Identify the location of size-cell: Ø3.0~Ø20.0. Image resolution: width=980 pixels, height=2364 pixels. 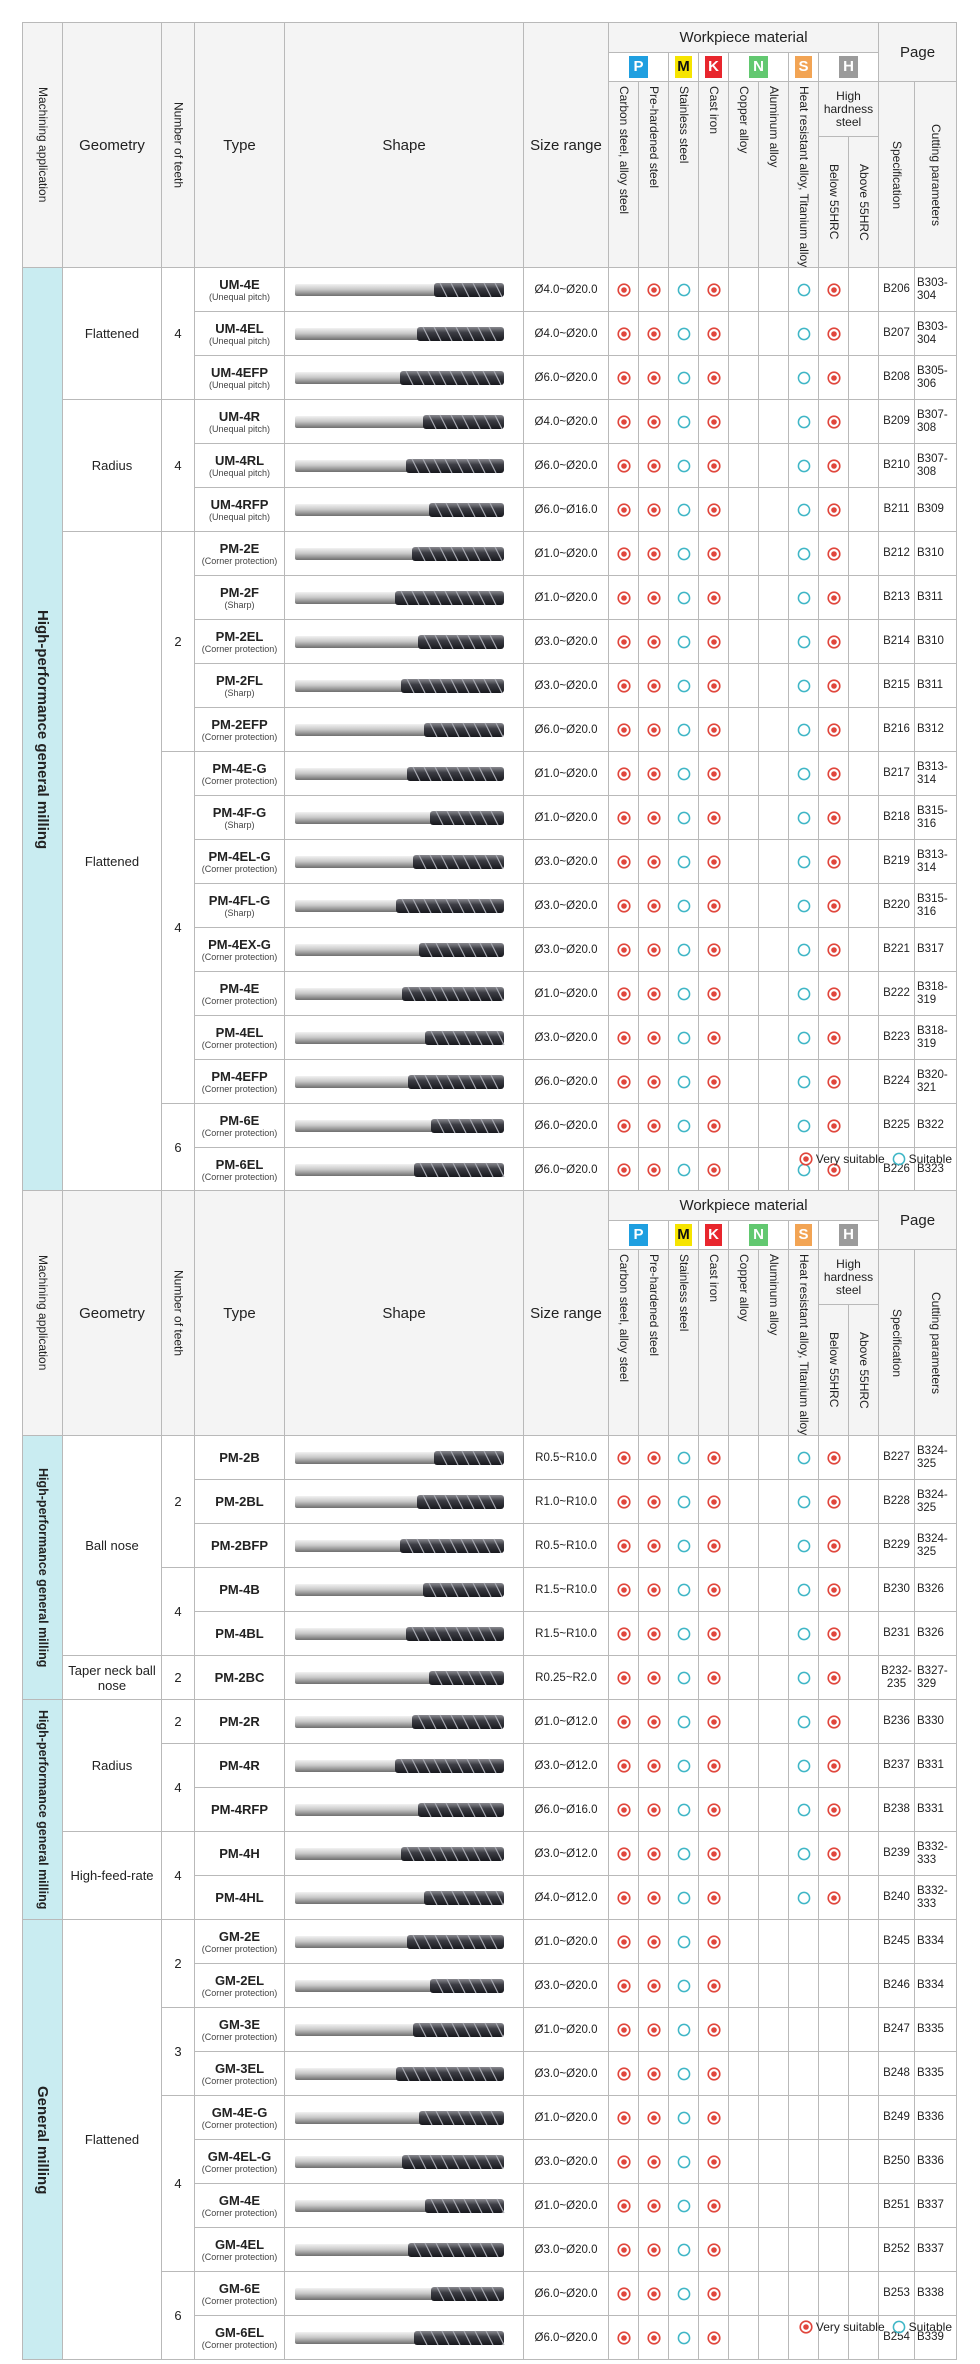
(566, 686).